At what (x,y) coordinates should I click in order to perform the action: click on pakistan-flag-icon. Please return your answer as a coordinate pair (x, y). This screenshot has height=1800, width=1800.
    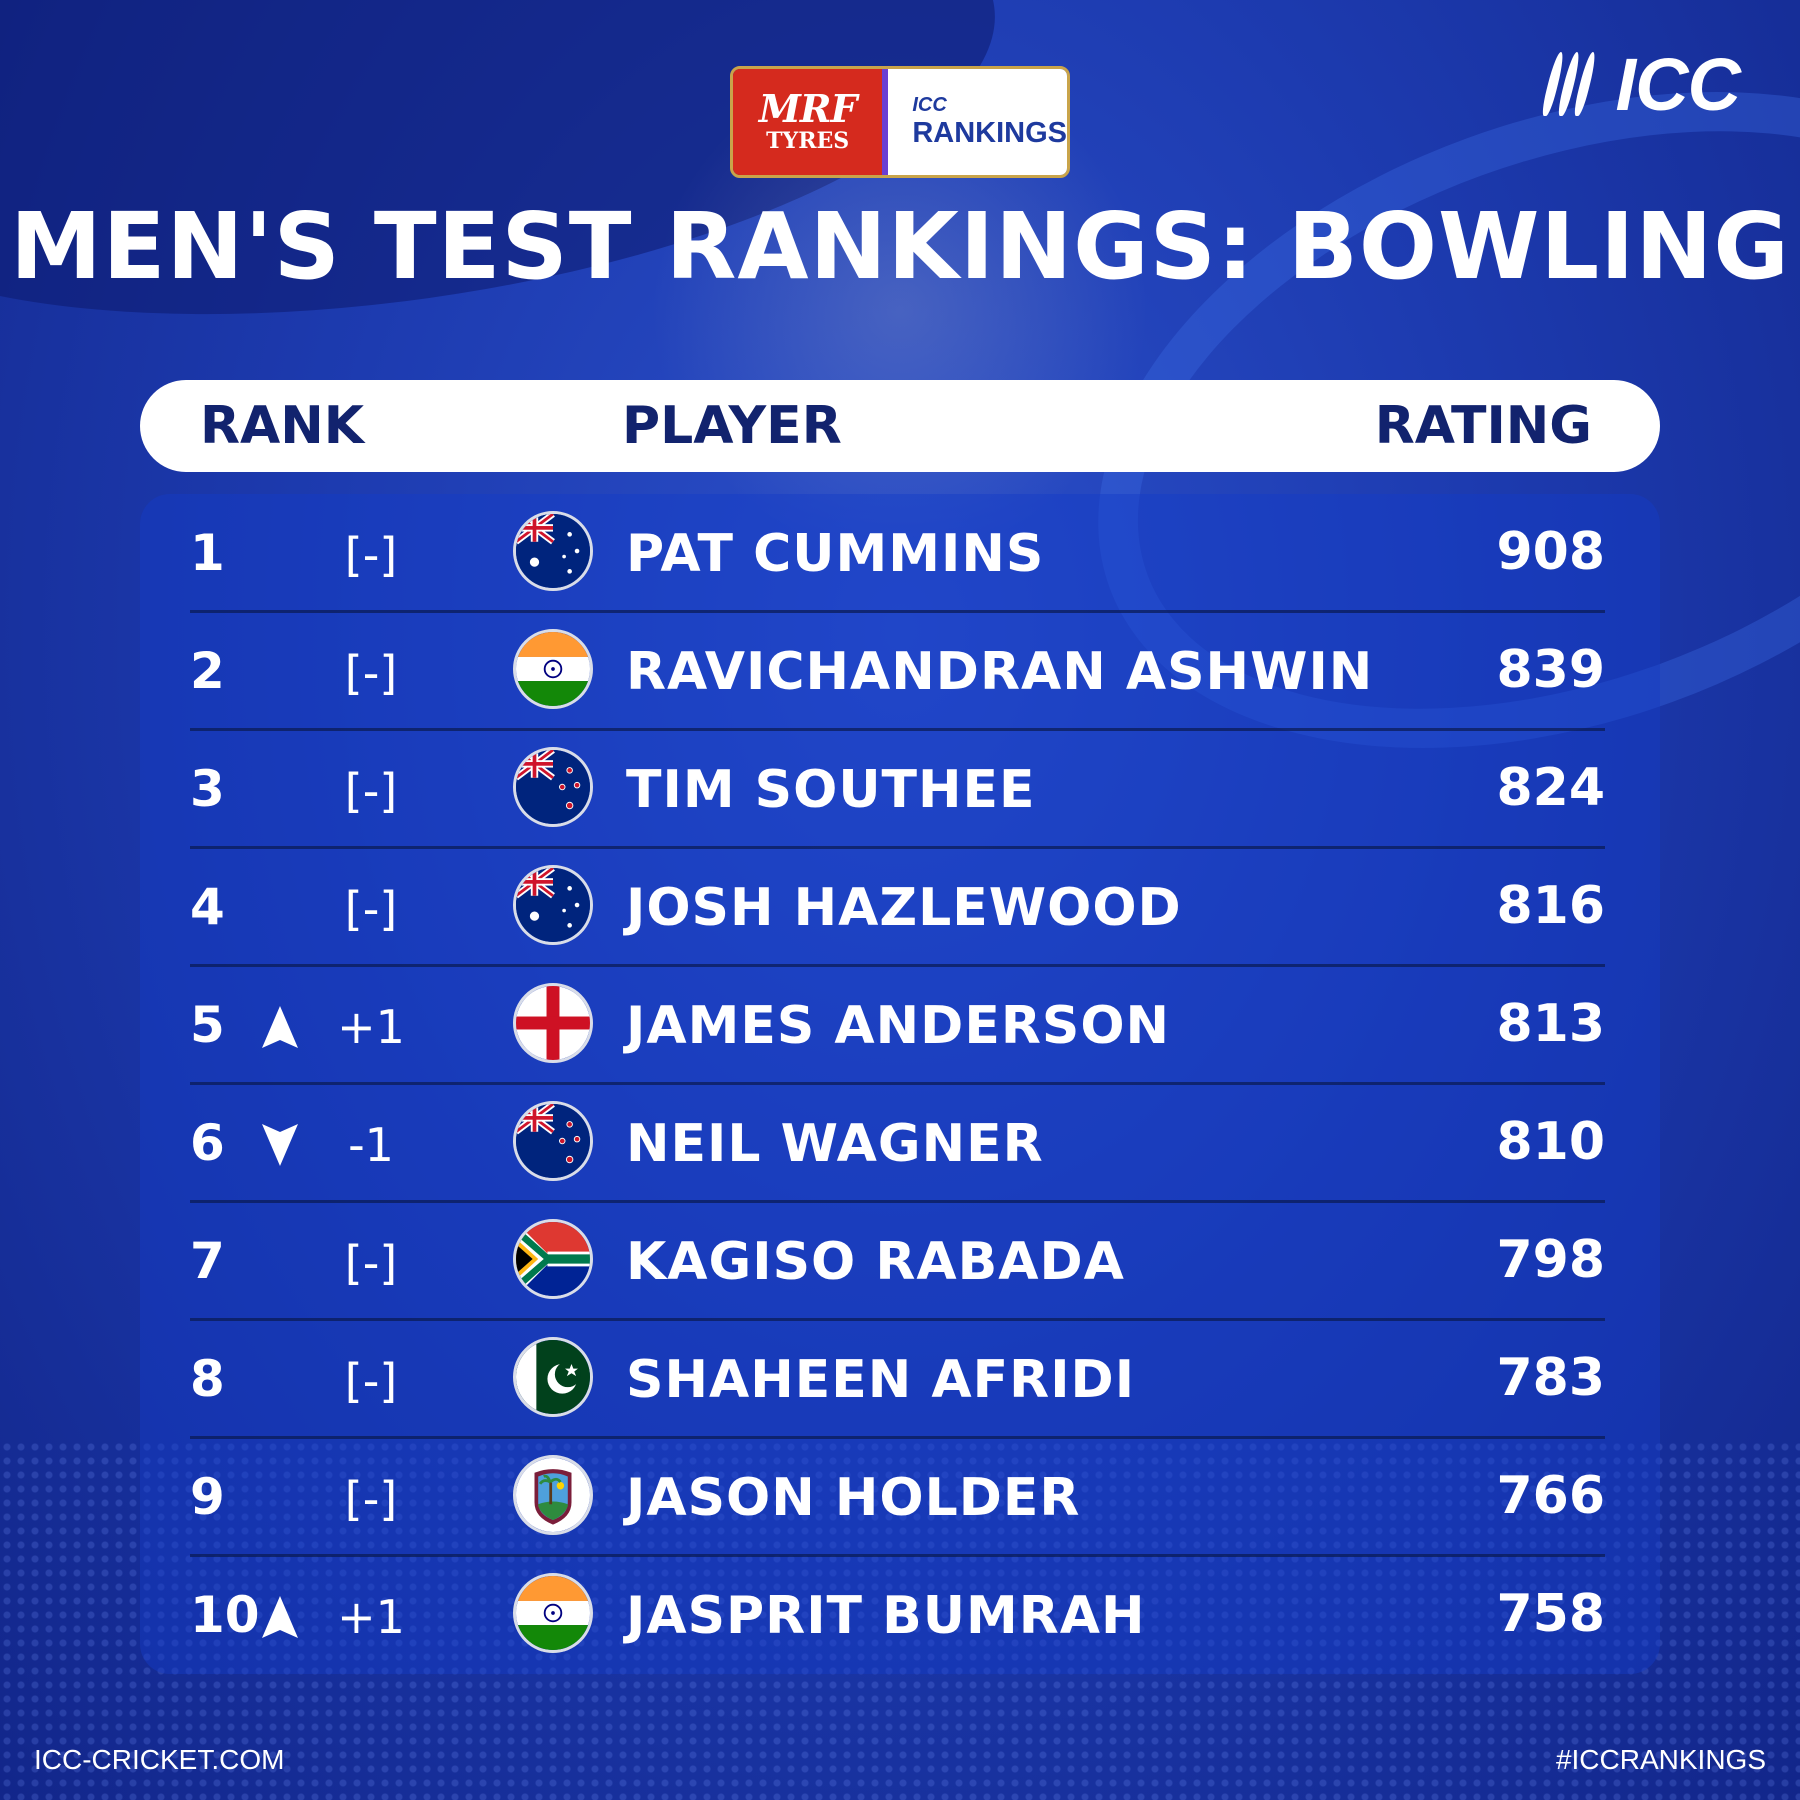
    Looking at the image, I should click on (553, 1377).